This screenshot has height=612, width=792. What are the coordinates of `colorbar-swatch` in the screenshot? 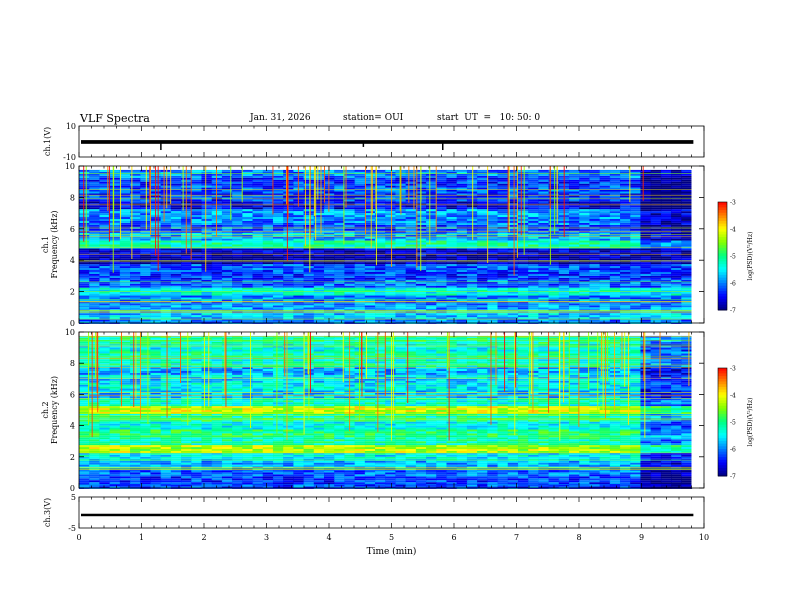 It's located at (722, 231).